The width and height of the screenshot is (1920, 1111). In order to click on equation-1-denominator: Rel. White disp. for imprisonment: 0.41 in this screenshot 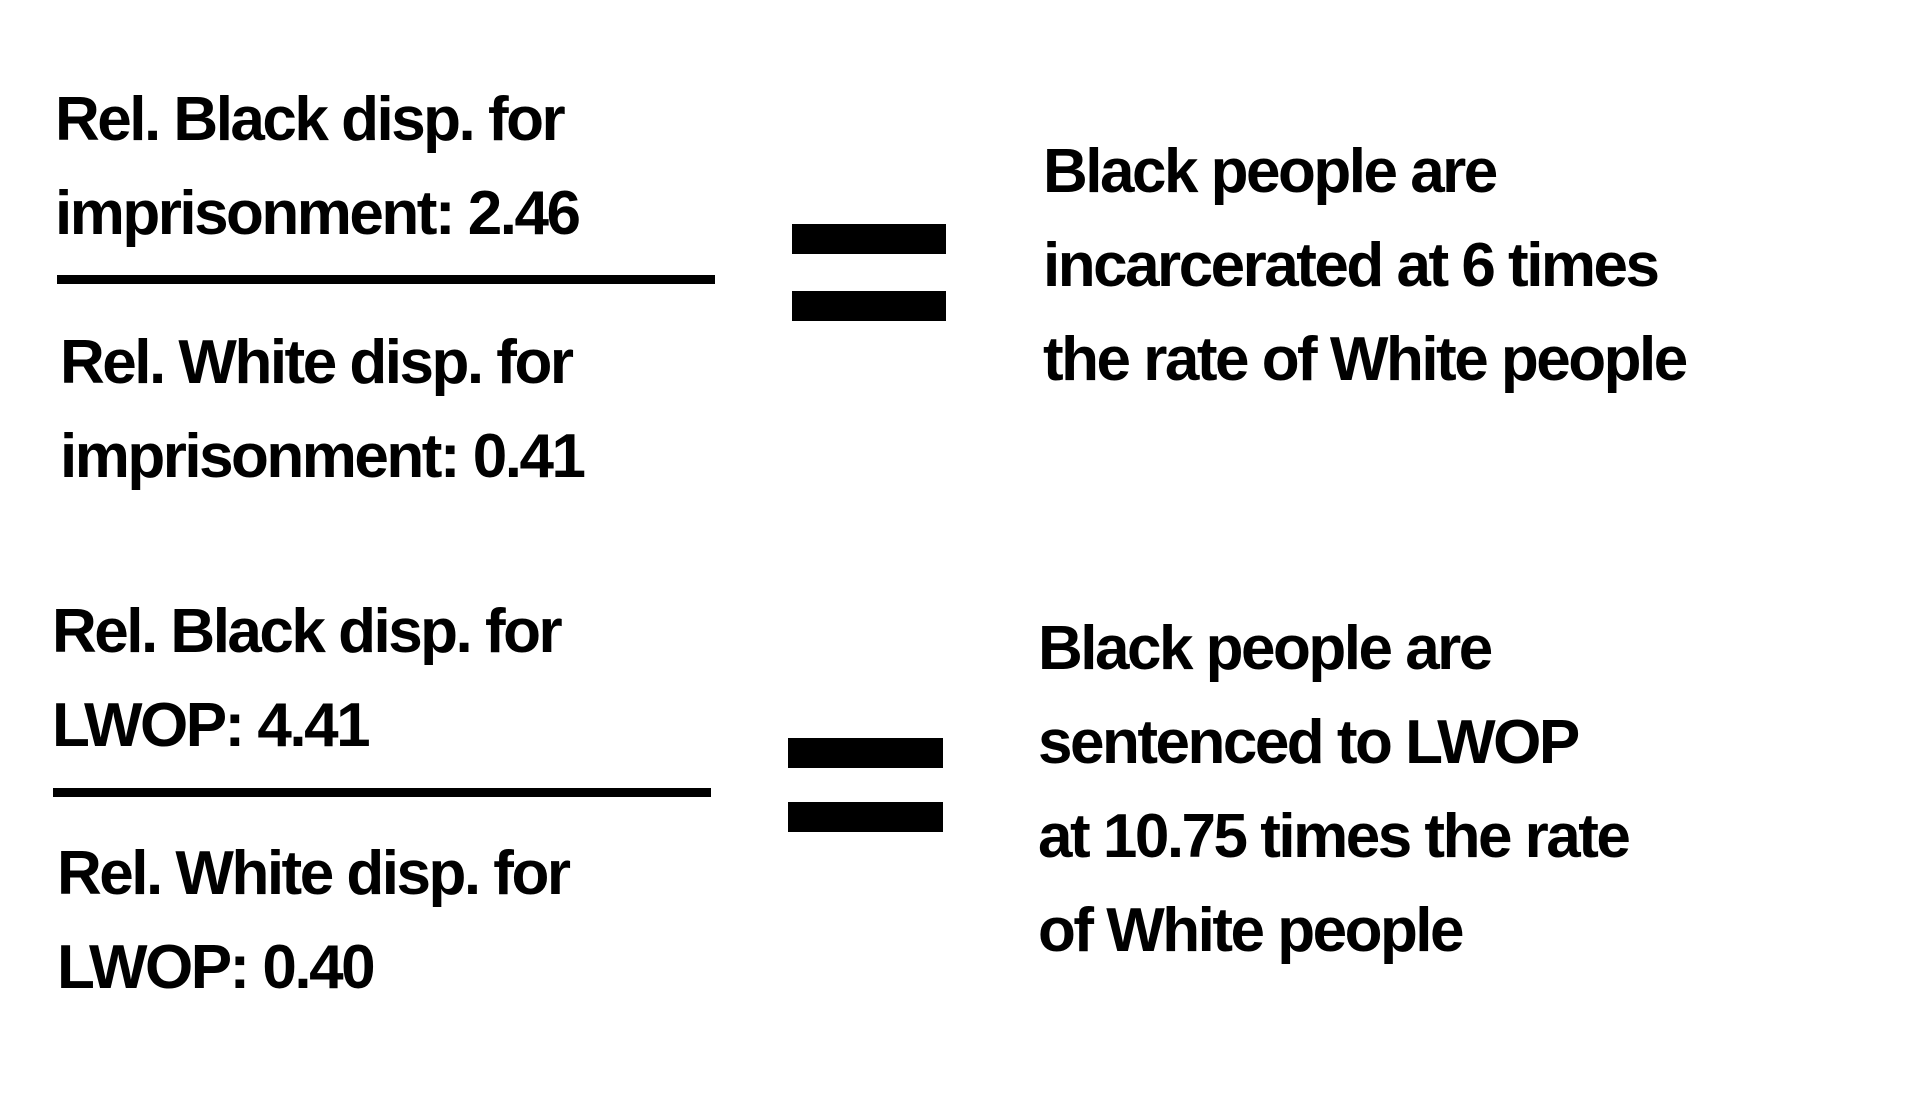, I will do `click(323, 410)`.